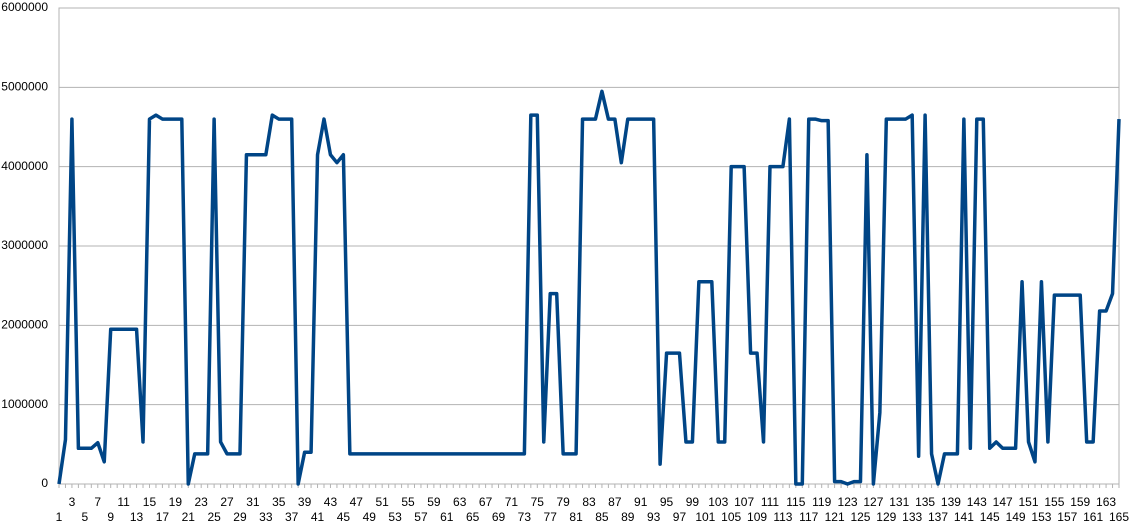  What do you see at coordinates (473, 517) in the screenshot?
I see `x-tick-label: 65` at bounding box center [473, 517].